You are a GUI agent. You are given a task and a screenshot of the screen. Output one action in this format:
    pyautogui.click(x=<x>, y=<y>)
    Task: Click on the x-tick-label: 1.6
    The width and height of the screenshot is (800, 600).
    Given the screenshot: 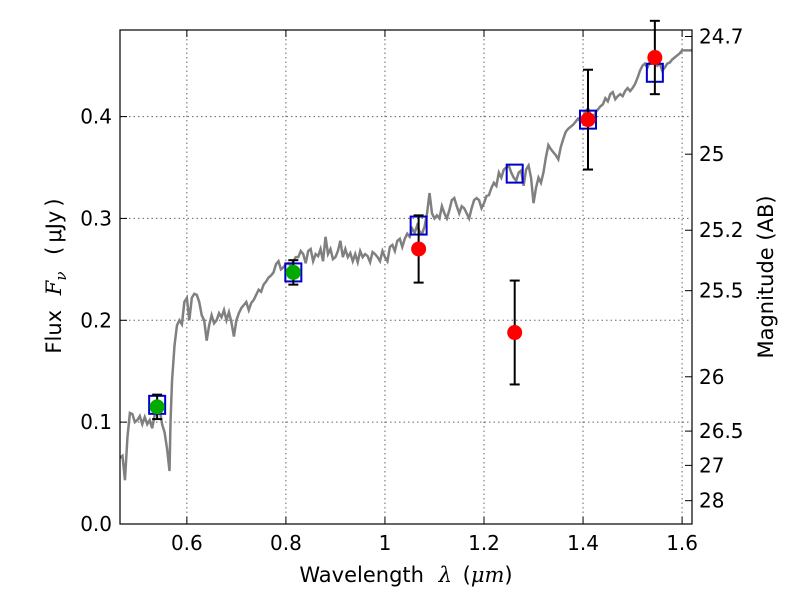 What is the action you would take?
    pyautogui.click(x=682, y=543)
    